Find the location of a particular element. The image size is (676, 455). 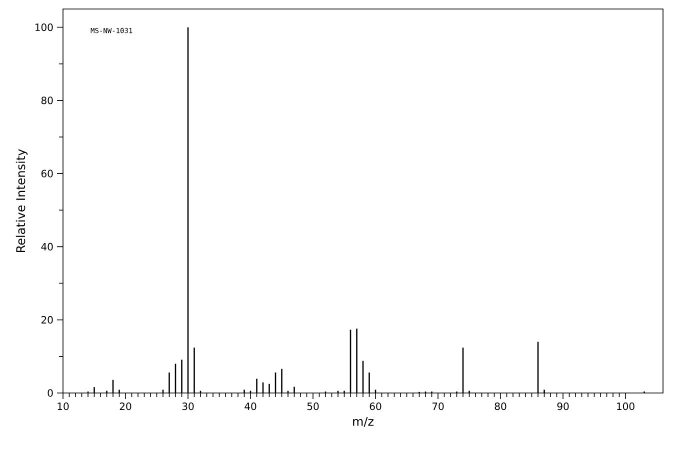

x-tick-label: 80 is located at coordinates (500, 406).